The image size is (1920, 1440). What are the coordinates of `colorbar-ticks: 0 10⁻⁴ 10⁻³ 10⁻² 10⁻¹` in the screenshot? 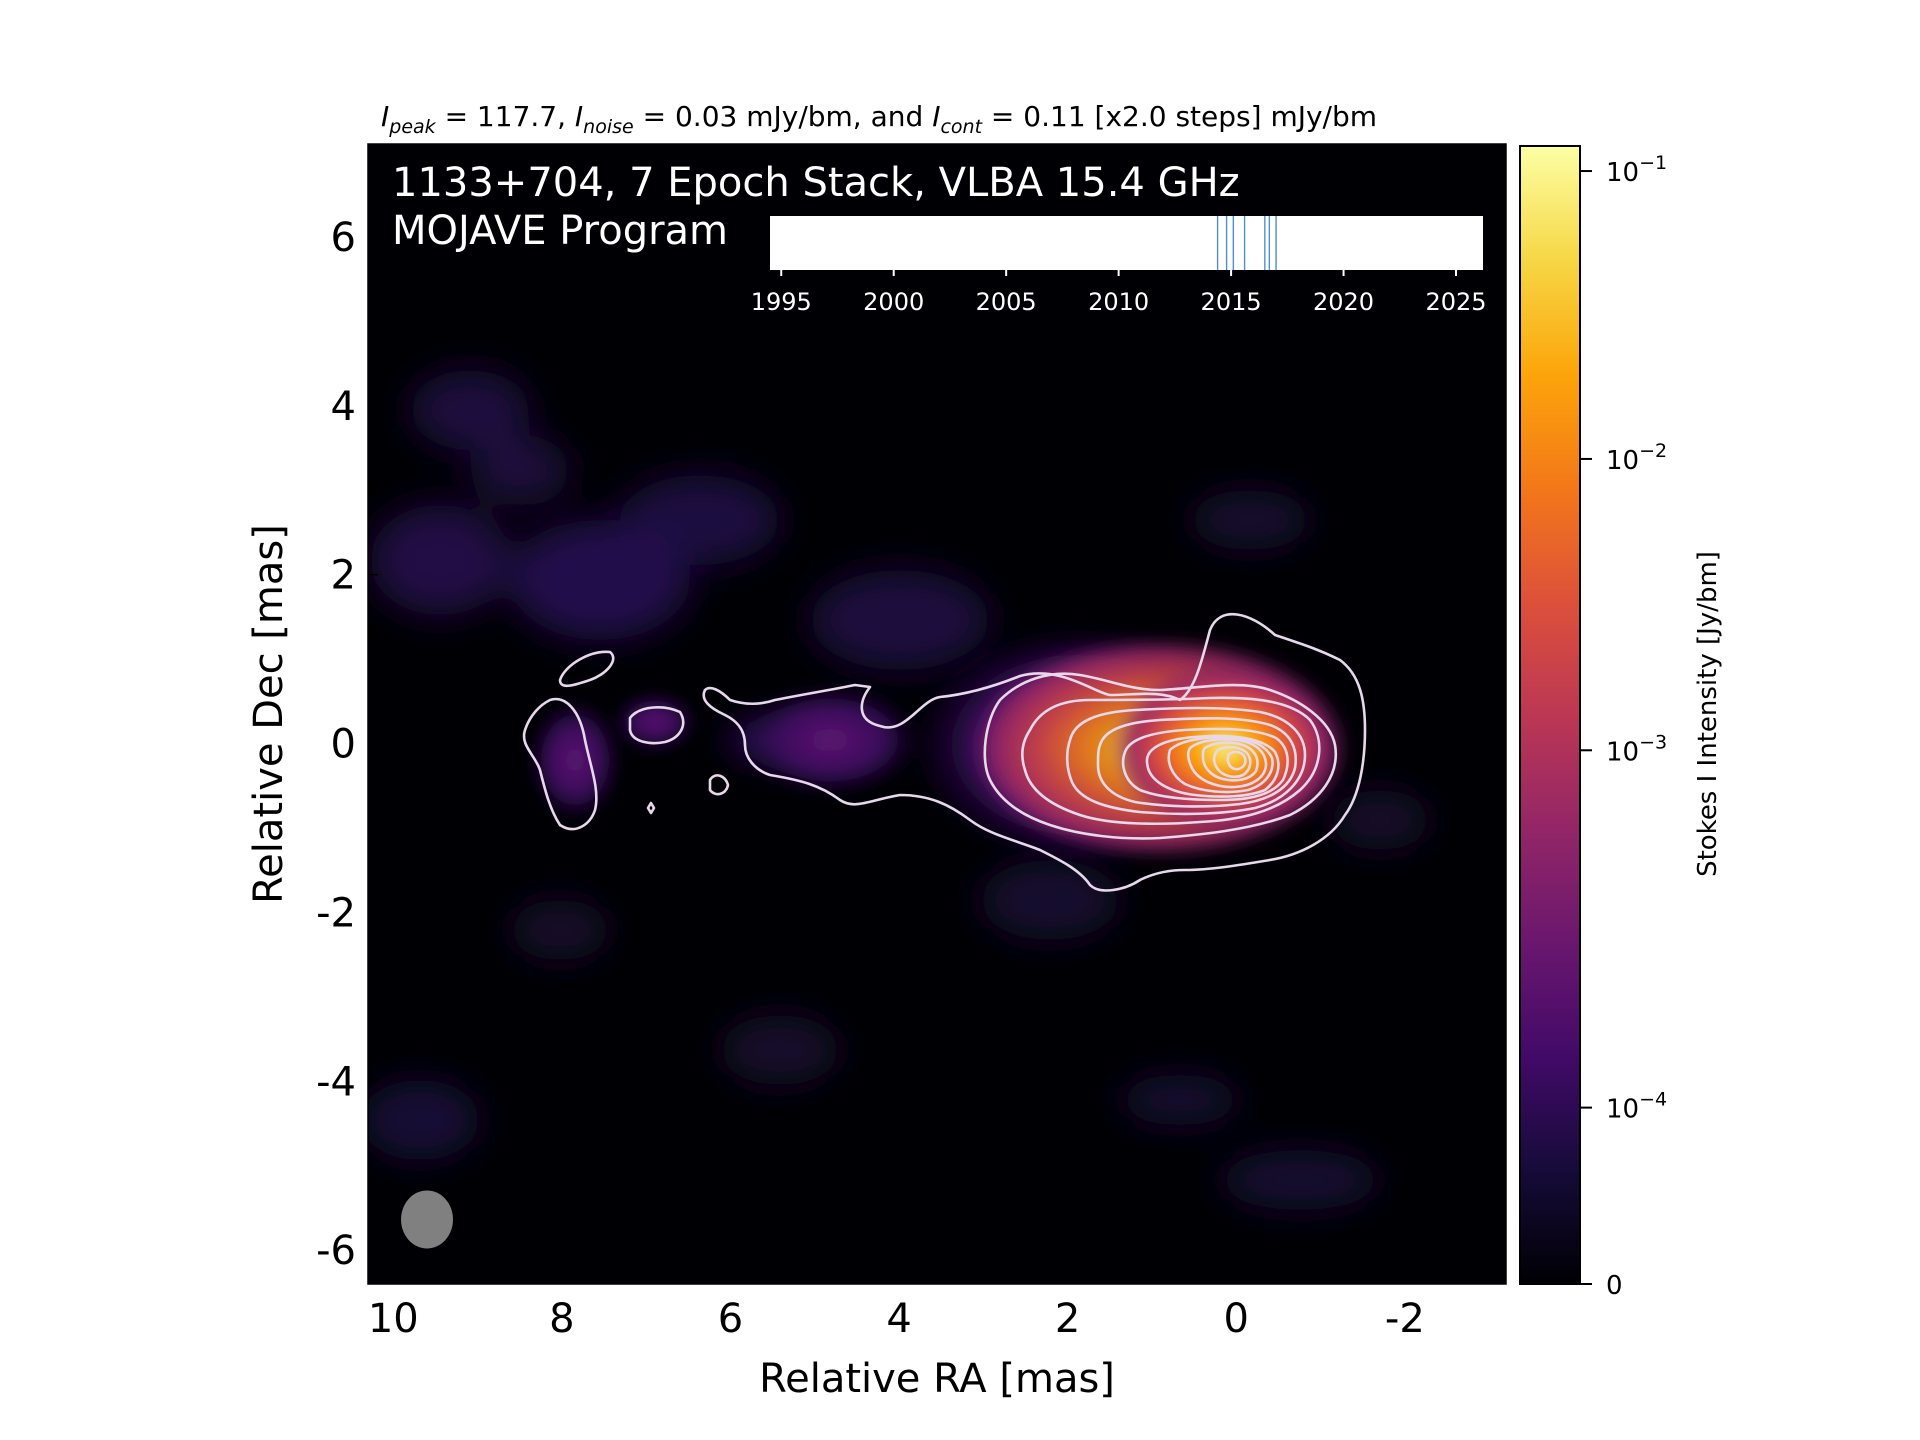 It's located at (1623, 726).